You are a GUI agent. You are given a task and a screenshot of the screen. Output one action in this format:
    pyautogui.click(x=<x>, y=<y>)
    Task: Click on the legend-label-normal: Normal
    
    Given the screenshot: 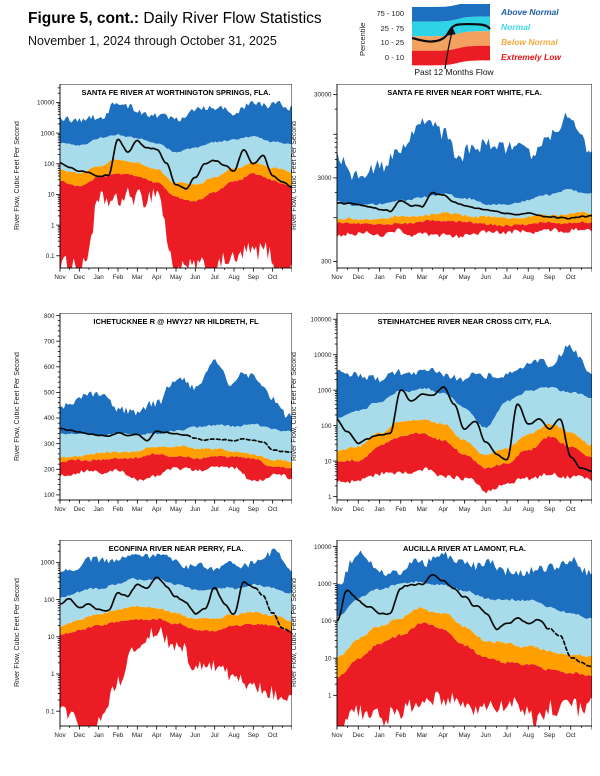 What is the action you would take?
    pyautogui.click(x=516, y=27)
    